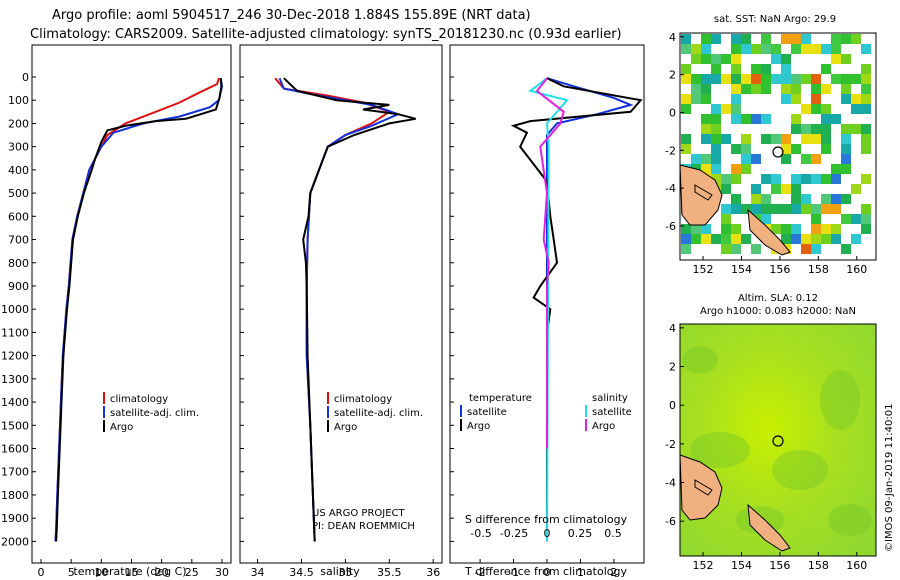 The image size is (900, 580). What do you see at coordinates (670, 188) in the screenshot?
I see `map-y-tick-label: -4` at bounding box center [670, 188].